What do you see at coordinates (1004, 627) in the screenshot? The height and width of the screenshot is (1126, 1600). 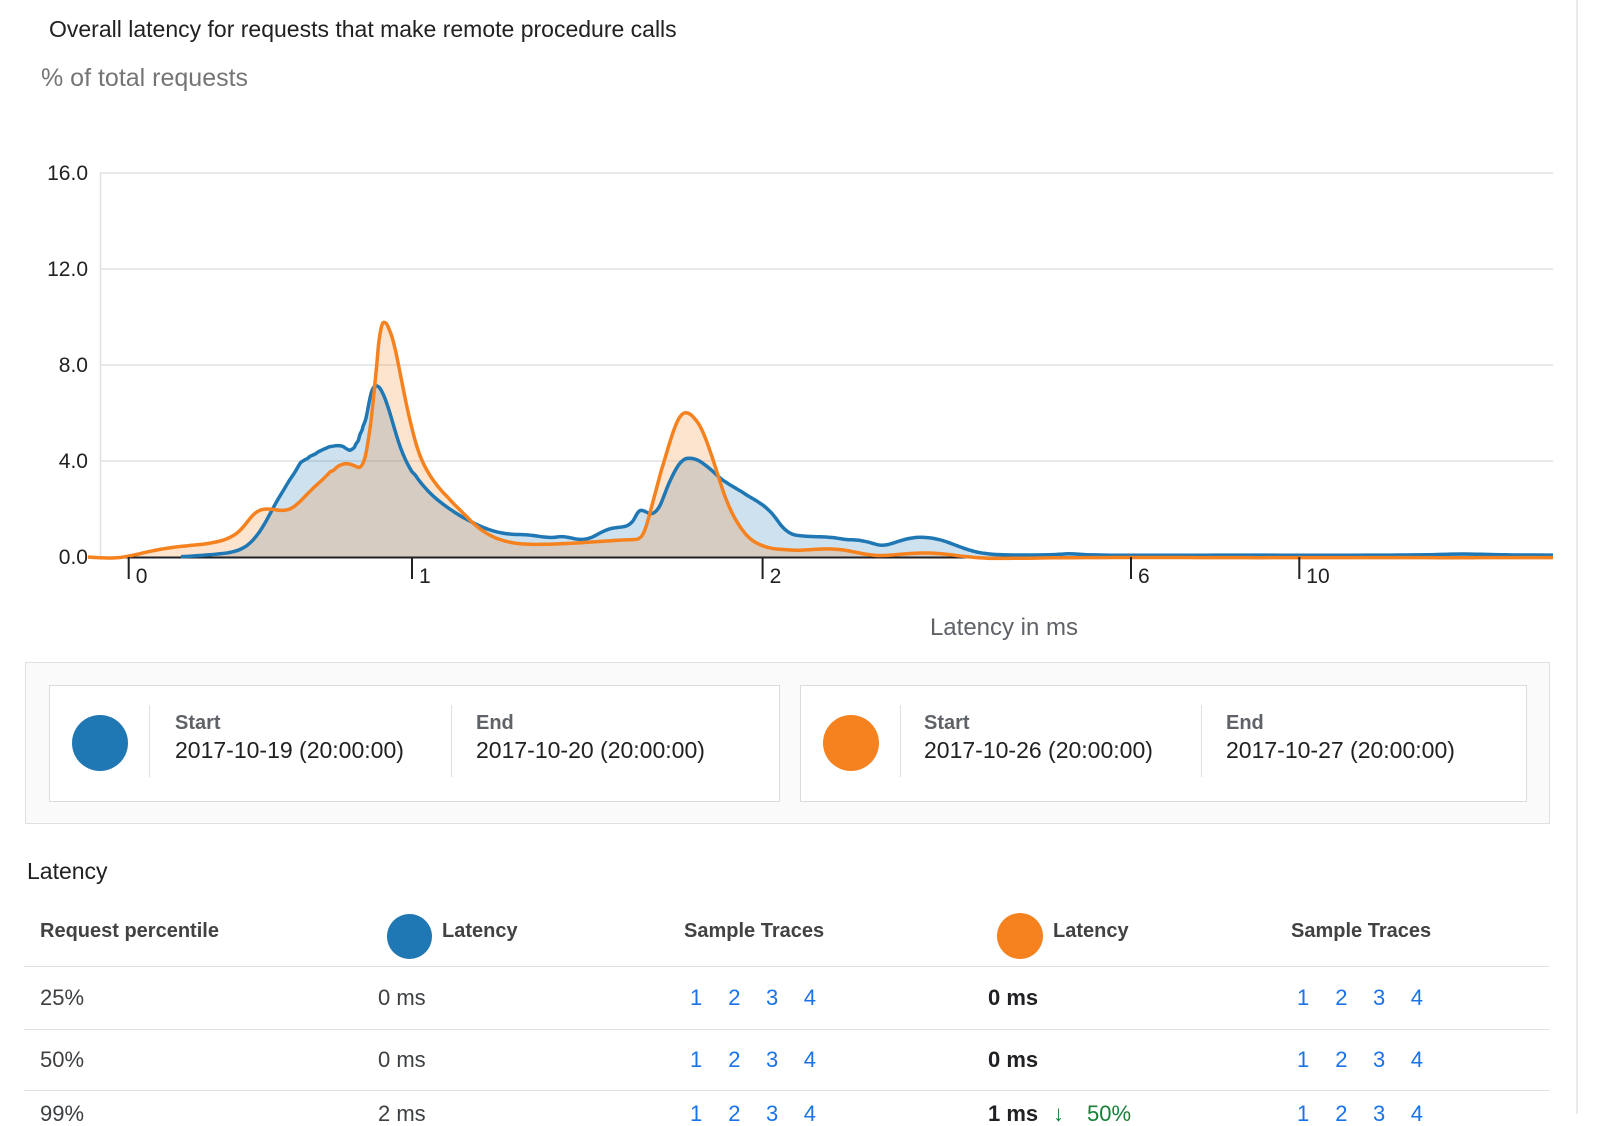 I see `svg-text: Latency in ms` at bounding box center [1004, 627].